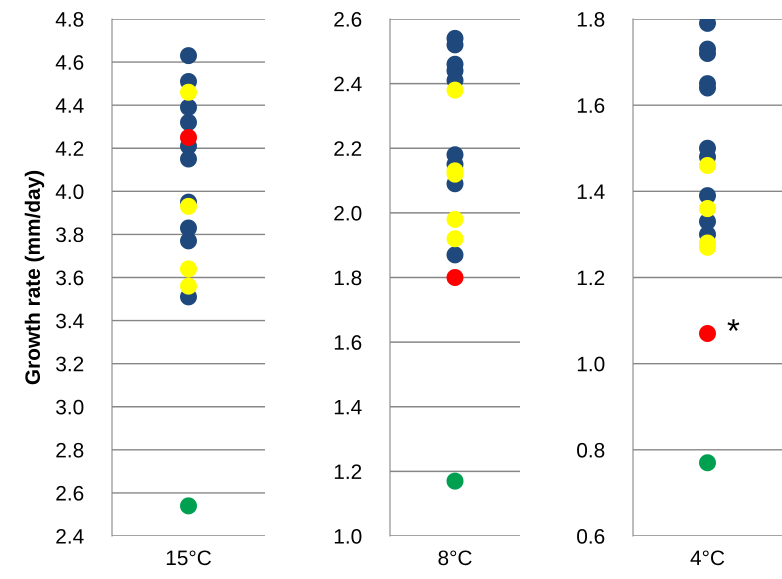 The height and width of the screenshot is (579, 782). Describe the element at coordinates (707, 558) in the screenshot. I see `x-tick-label: 4°C` at that location.